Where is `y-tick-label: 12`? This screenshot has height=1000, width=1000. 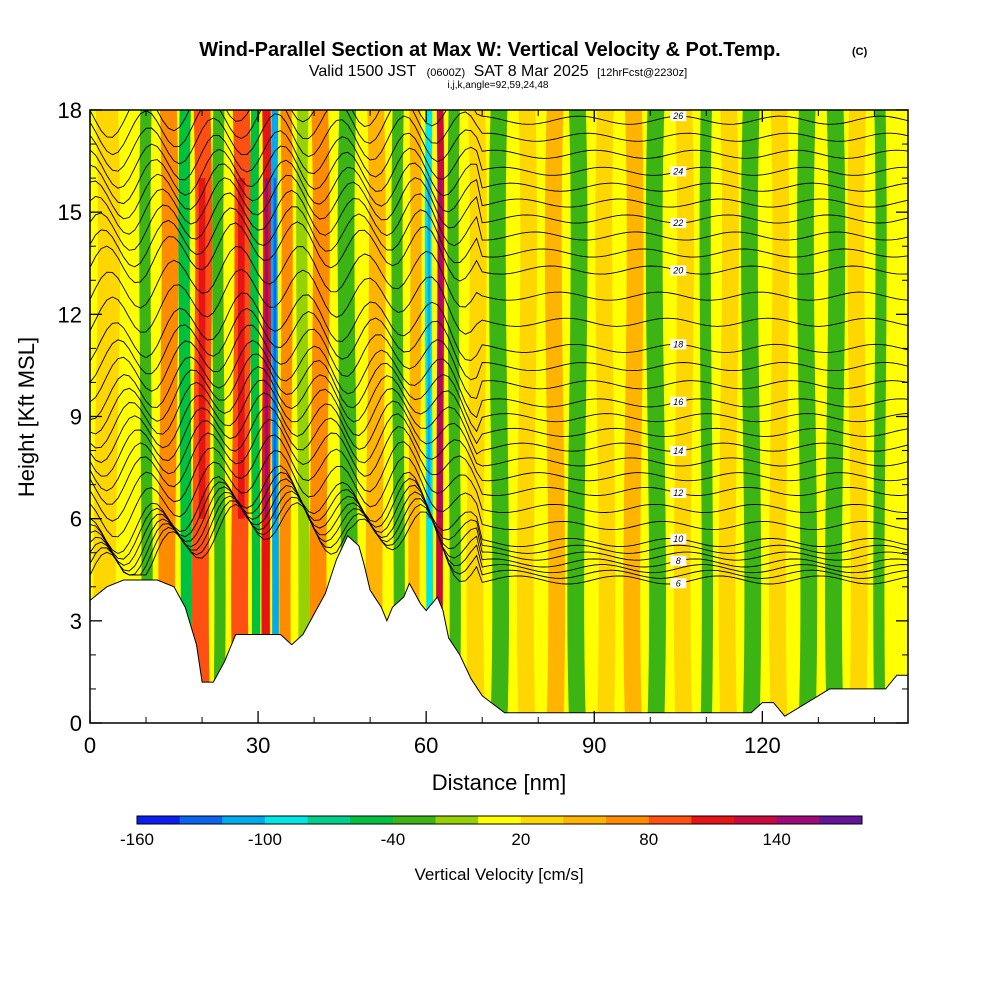 y-tick-label: 12 is located at coordinates (70, 314).